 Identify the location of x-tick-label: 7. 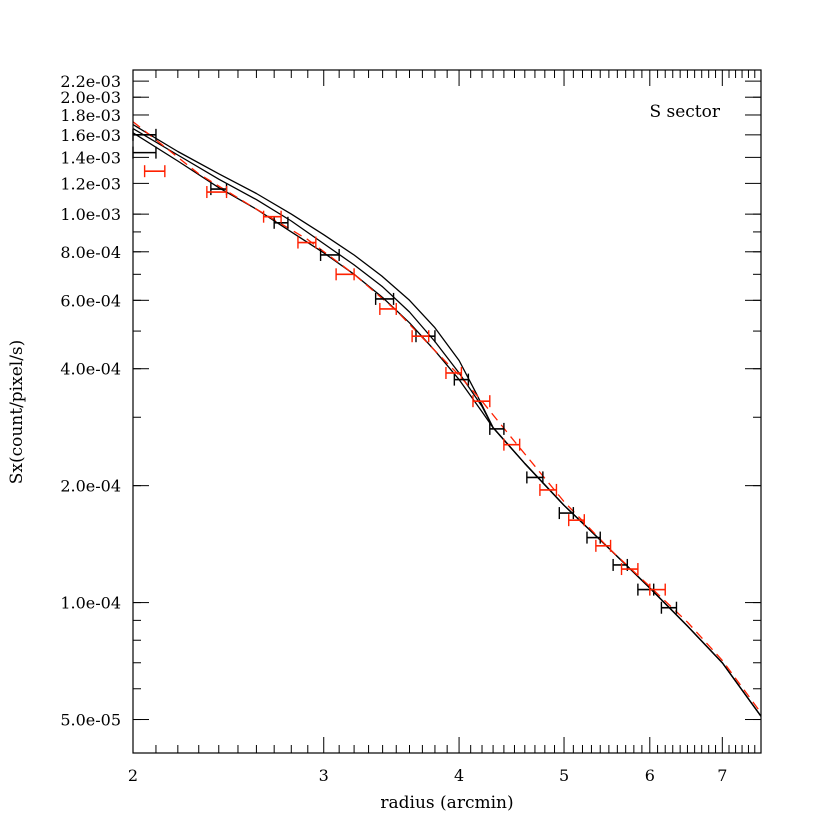
(722, 775).